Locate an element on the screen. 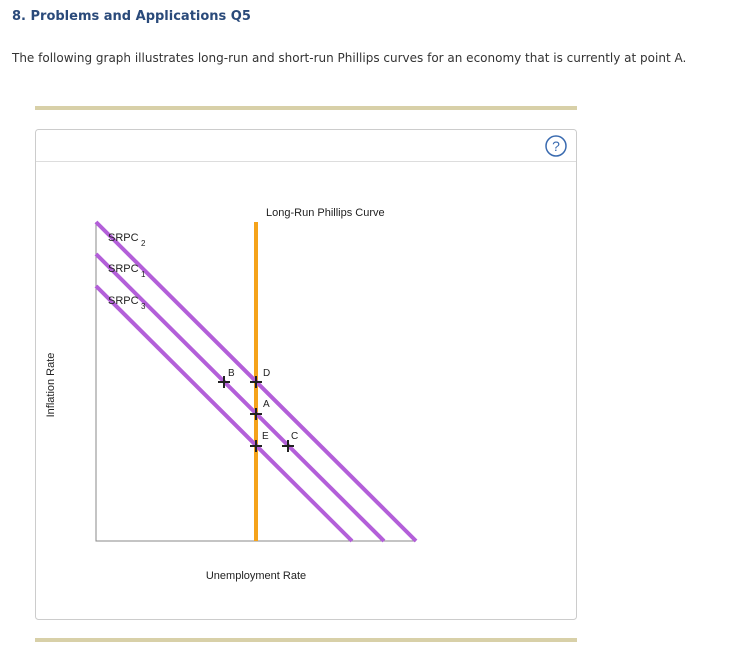 Image resolution: width=738 pixels, height=667 pixels. point-markers is located at coordinates (256, 414).